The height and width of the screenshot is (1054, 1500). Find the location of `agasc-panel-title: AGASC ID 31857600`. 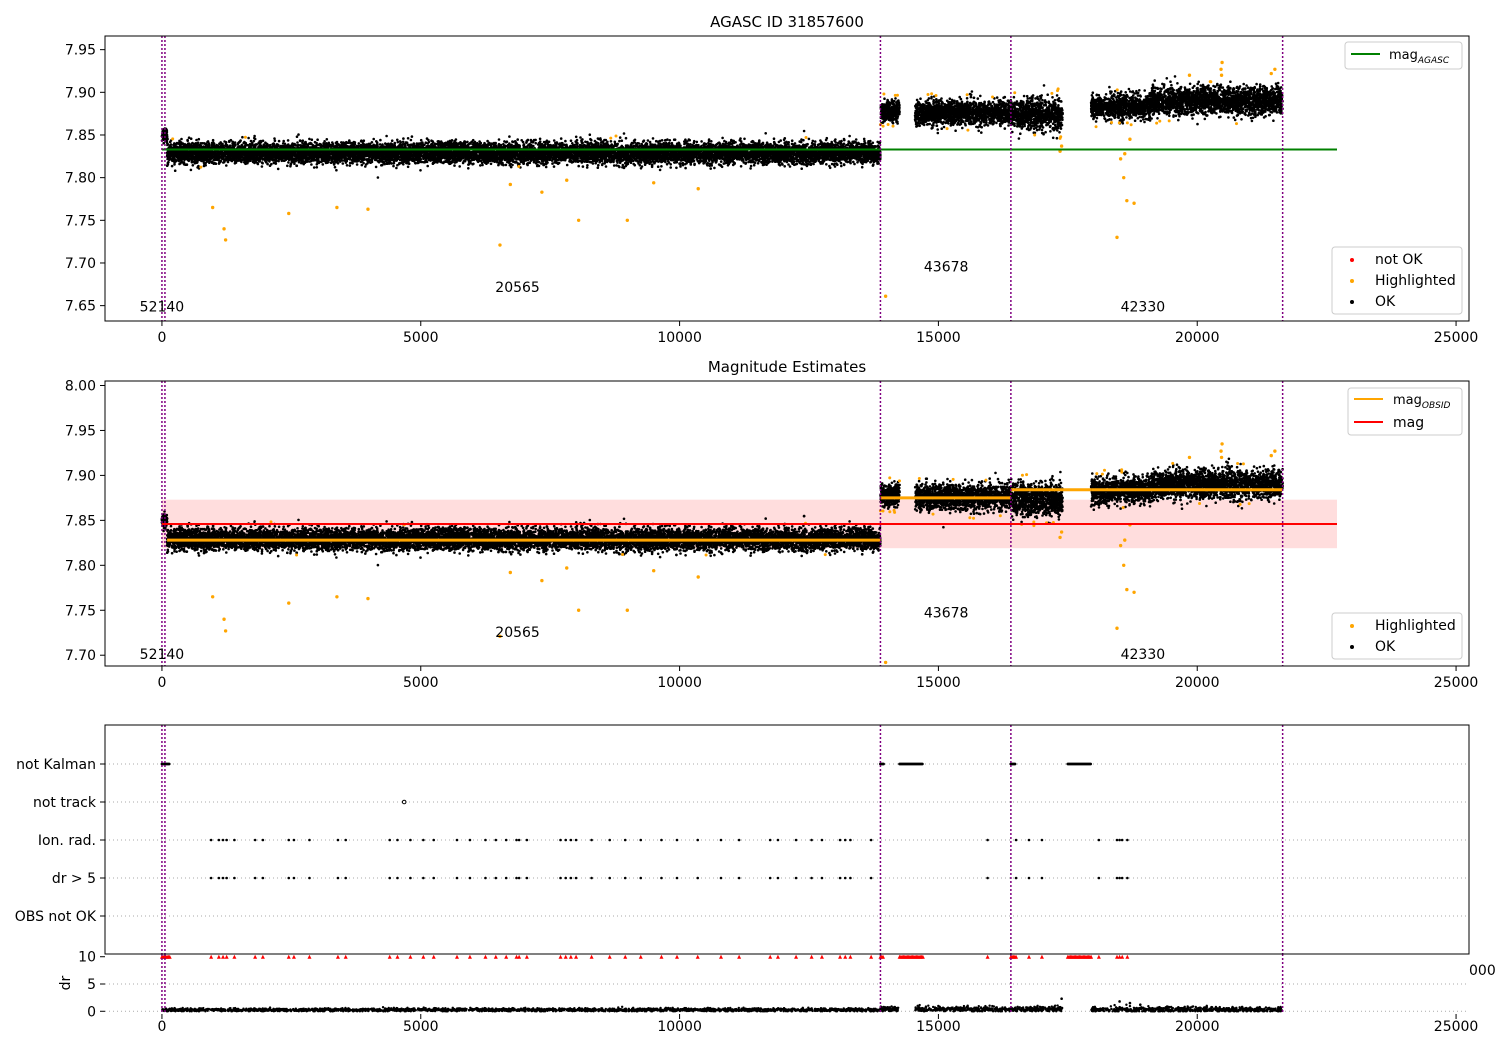

agasc-panel-title: AGASC ID 31857600 is located at coordinates (787, 22).